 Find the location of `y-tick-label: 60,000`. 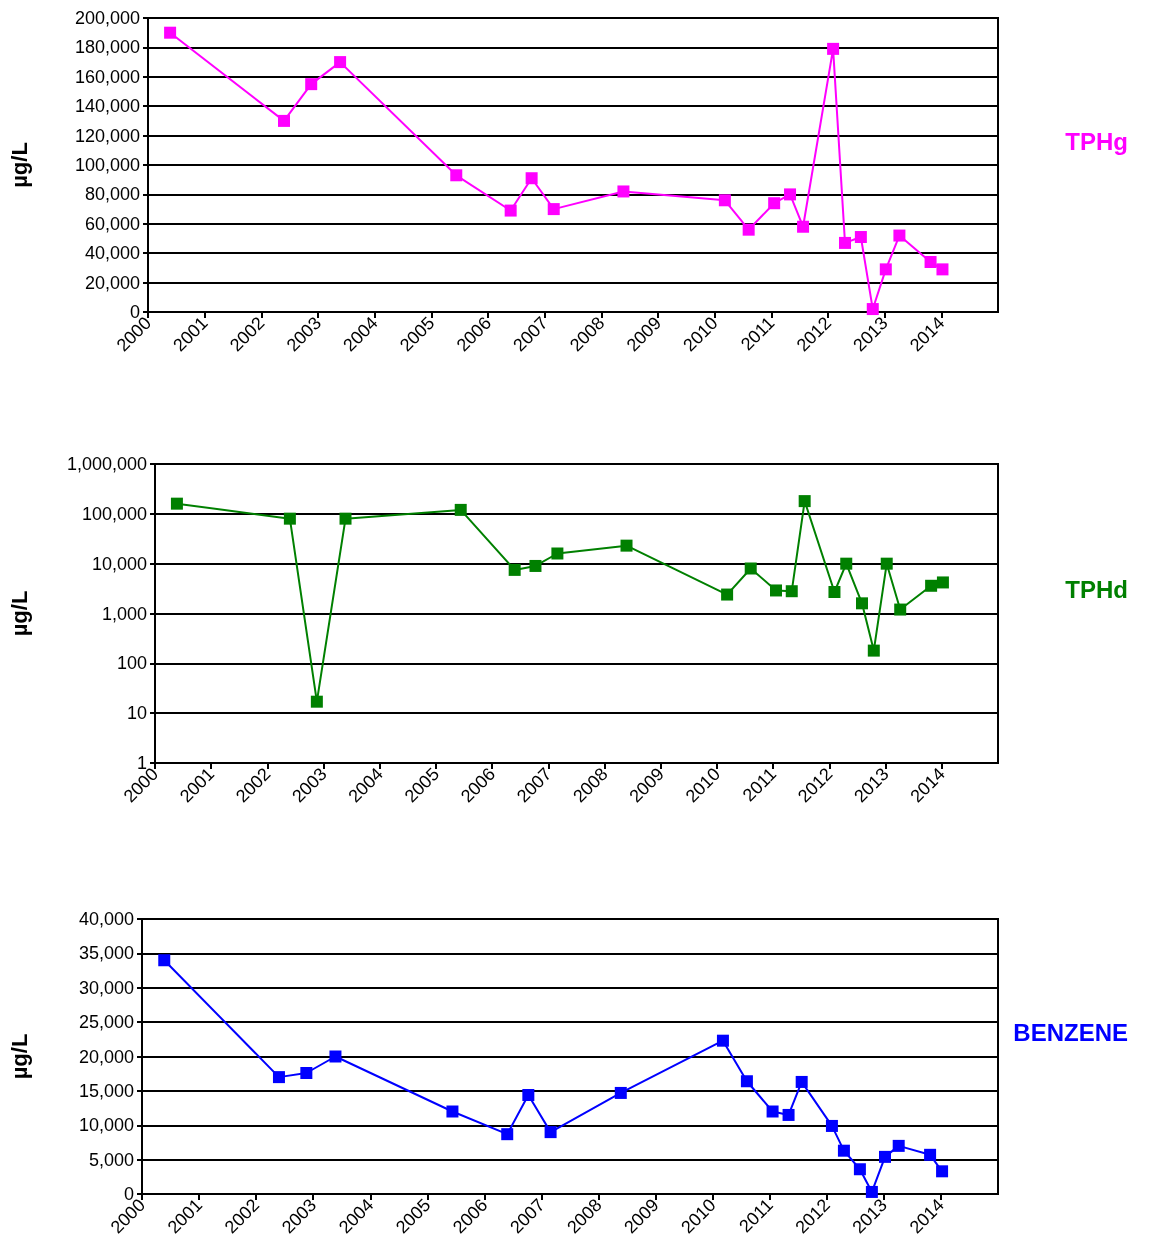

y-tick-label: 60,000 is located at coordinates (112, 223).